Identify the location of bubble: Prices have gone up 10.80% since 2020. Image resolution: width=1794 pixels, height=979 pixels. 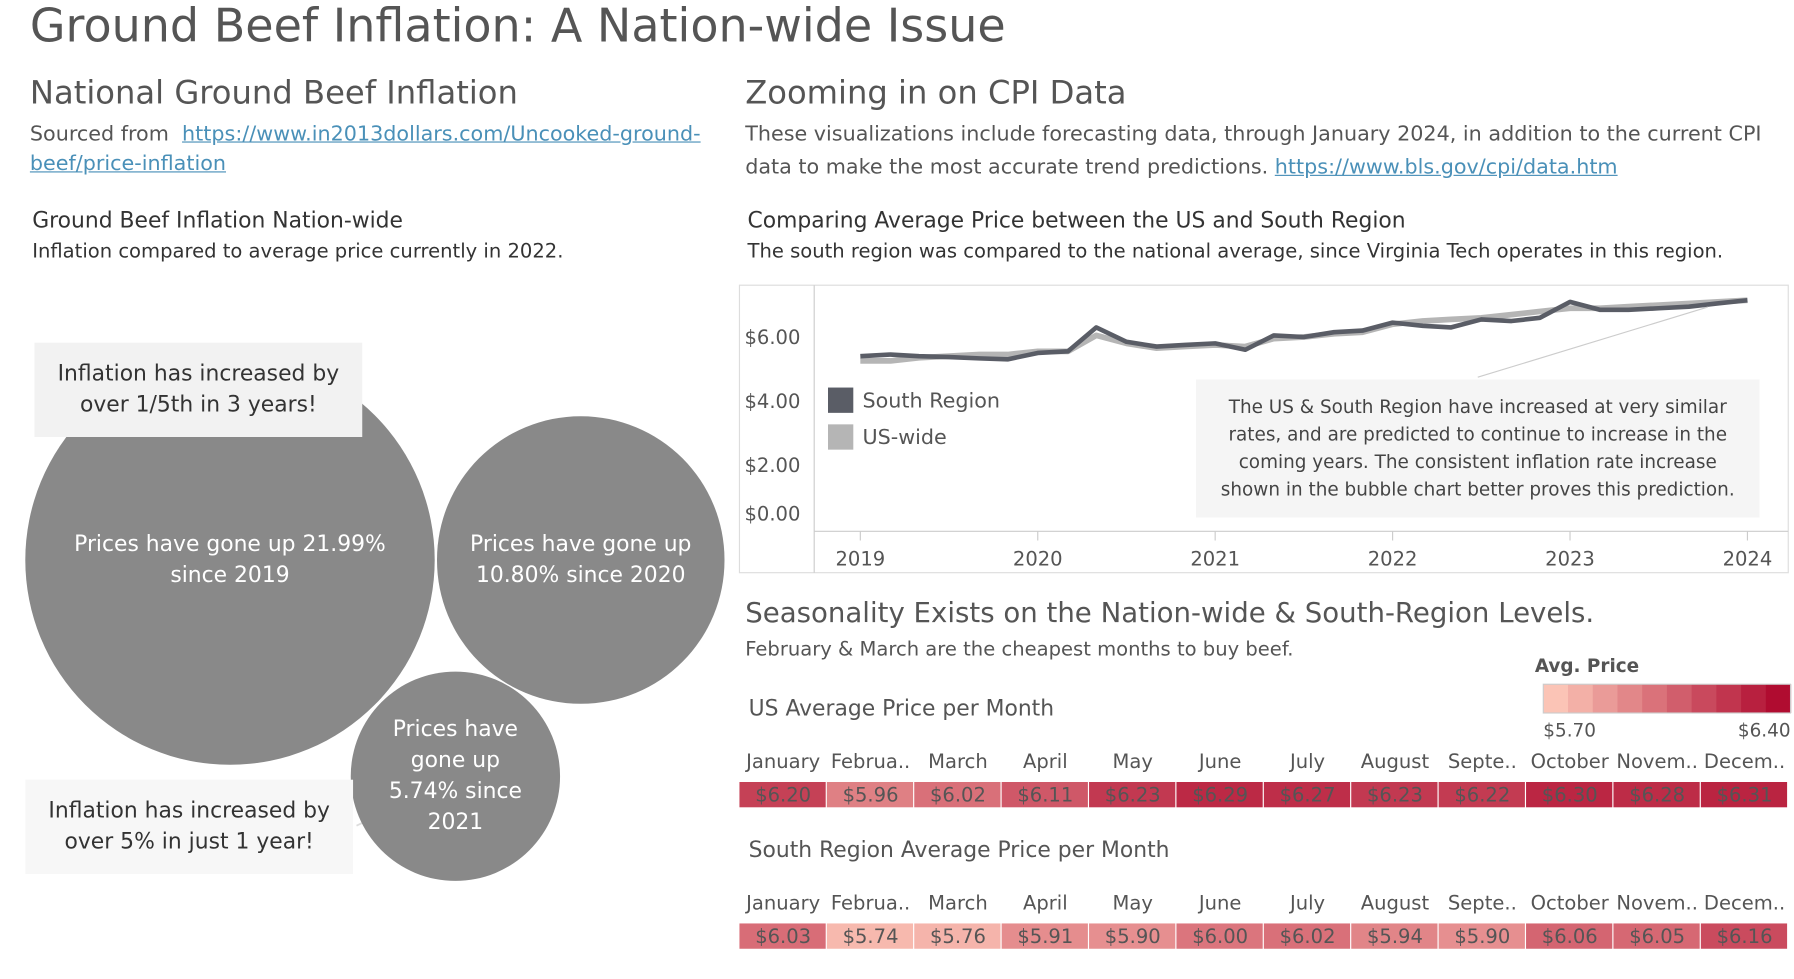
(581, 560).